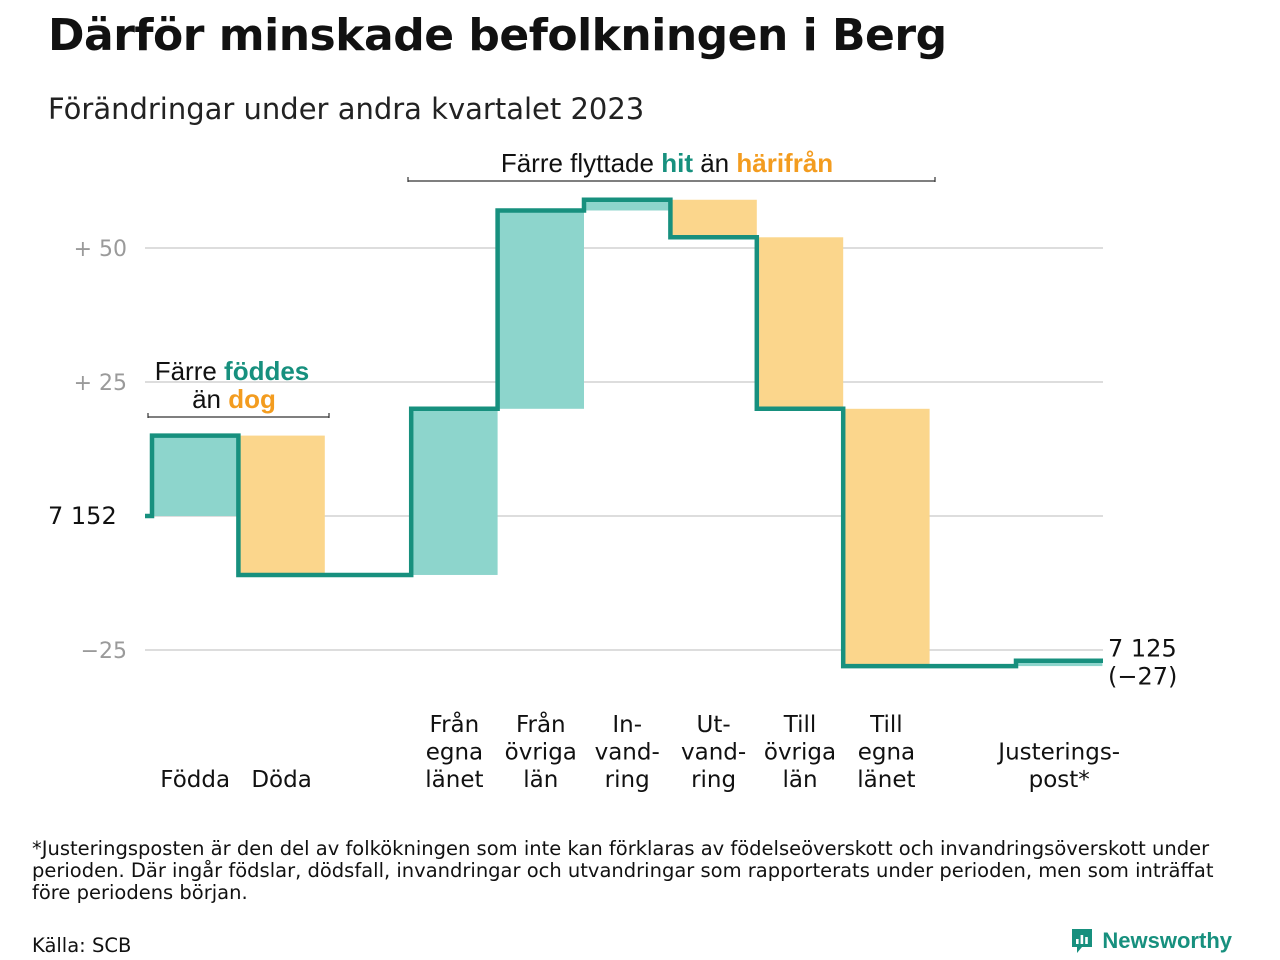 The image size is (1280, 960). I want to click on migration-annotation-word-out: härifrån, so click(784, 163).